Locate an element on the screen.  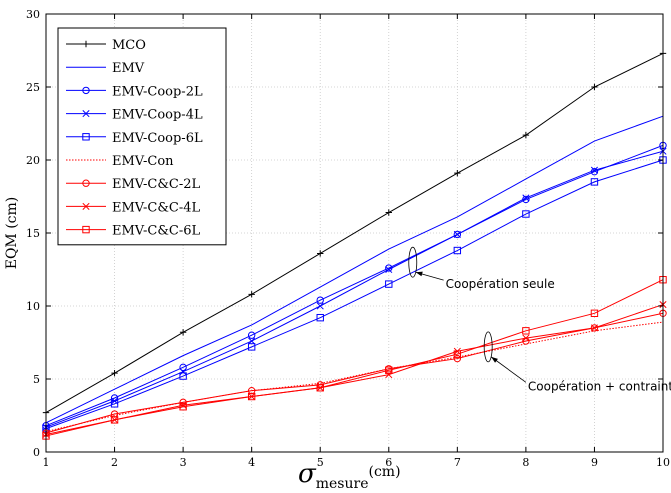
legend-entry: EMV-C&C-2L is located at coordinates (133, 184).